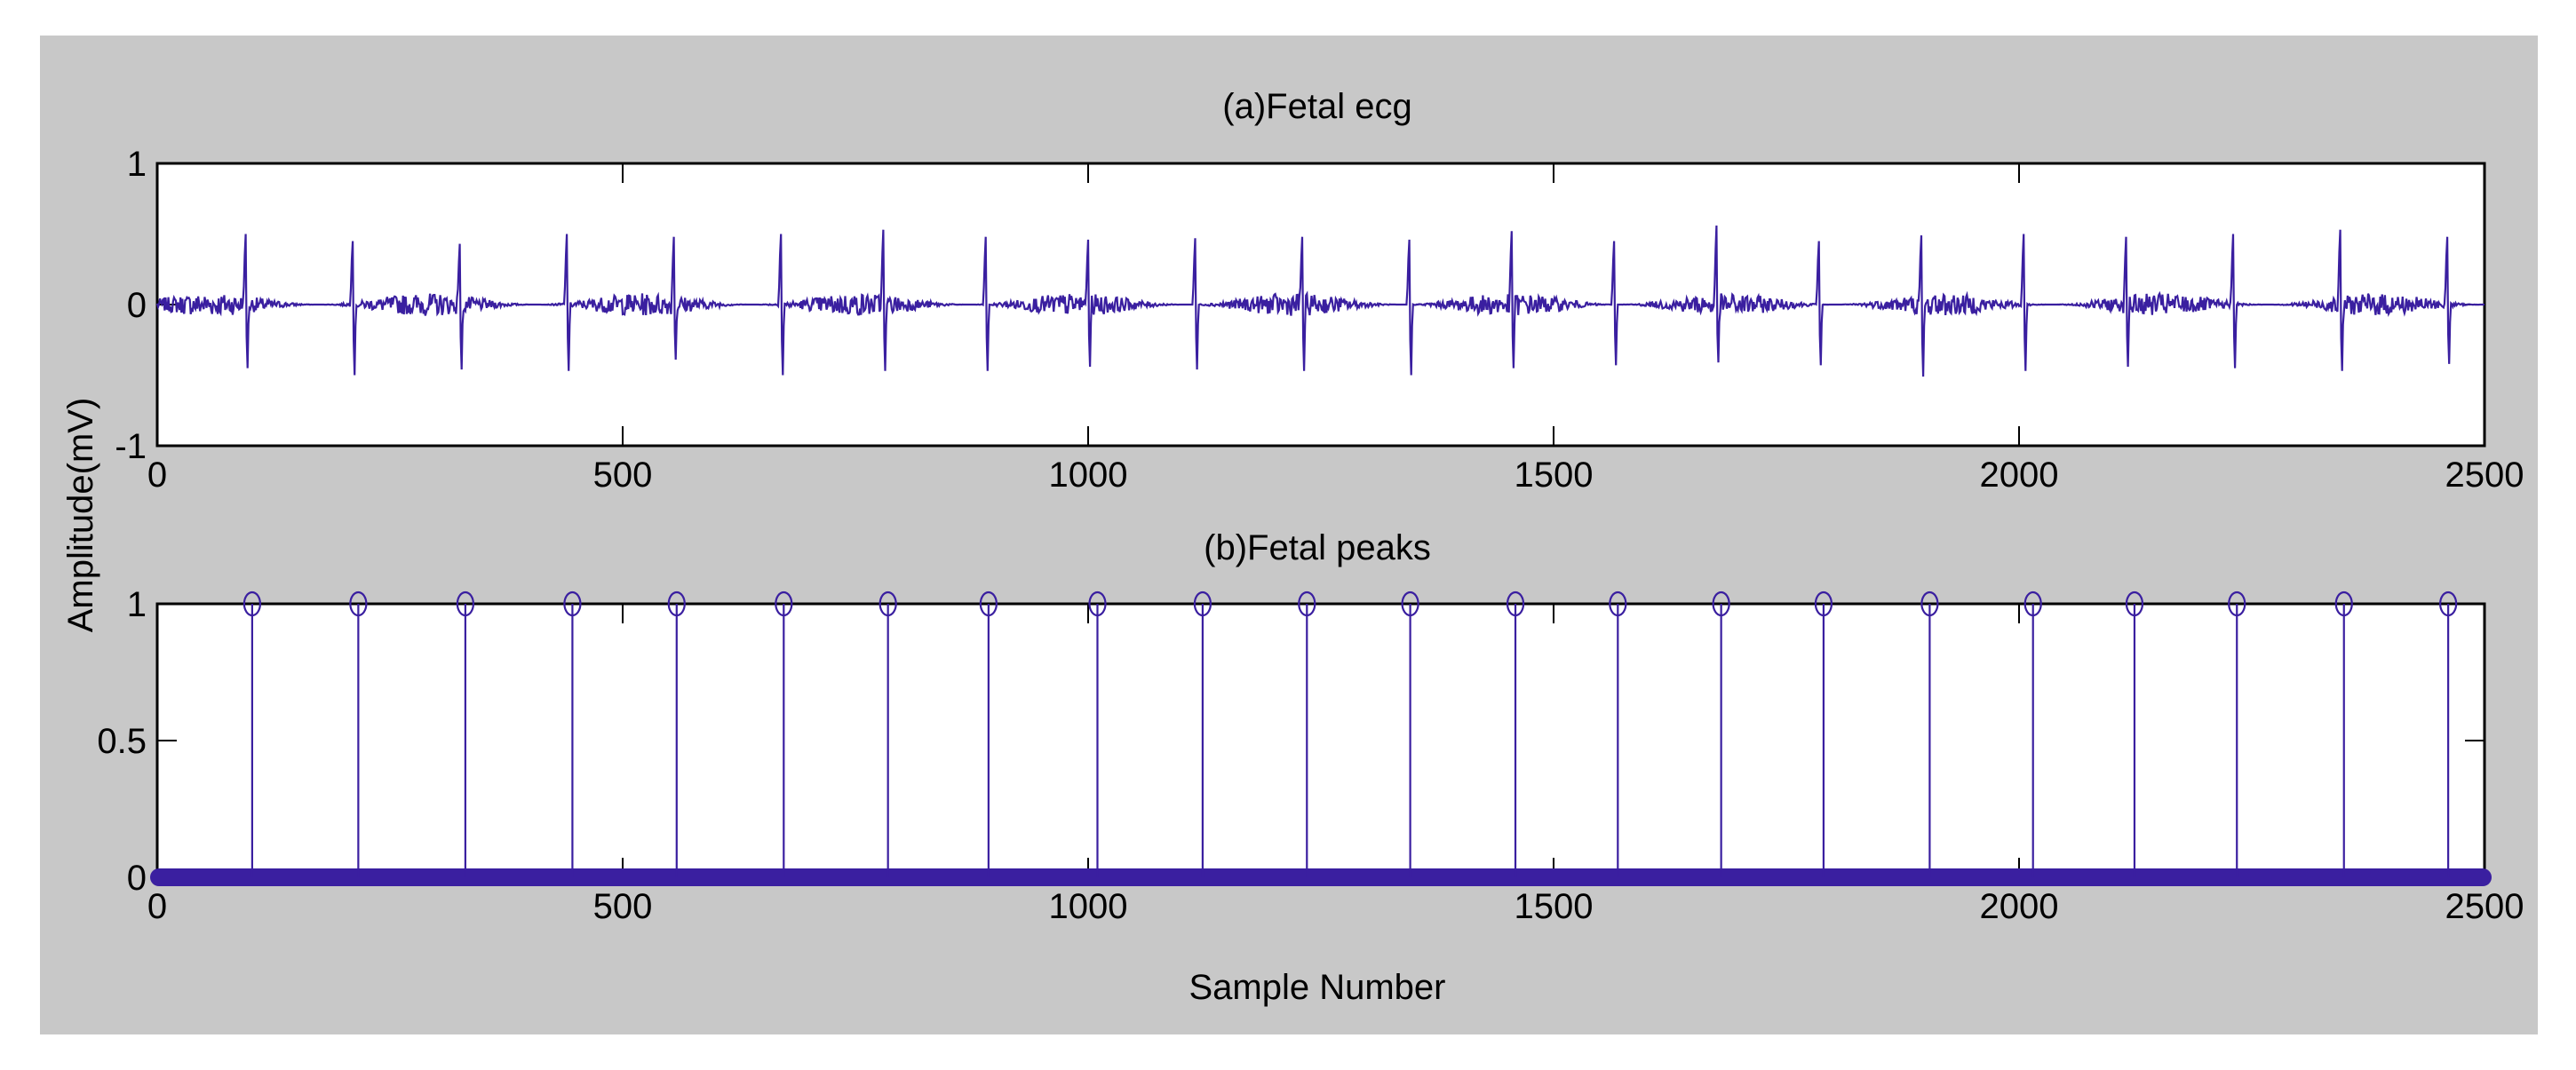 The height and width of the screenshot is (1070, 2576). Describe the element at coordinates (157, 906) in the screenshot. I see `panel-b-xtick-label: 0` at that location.